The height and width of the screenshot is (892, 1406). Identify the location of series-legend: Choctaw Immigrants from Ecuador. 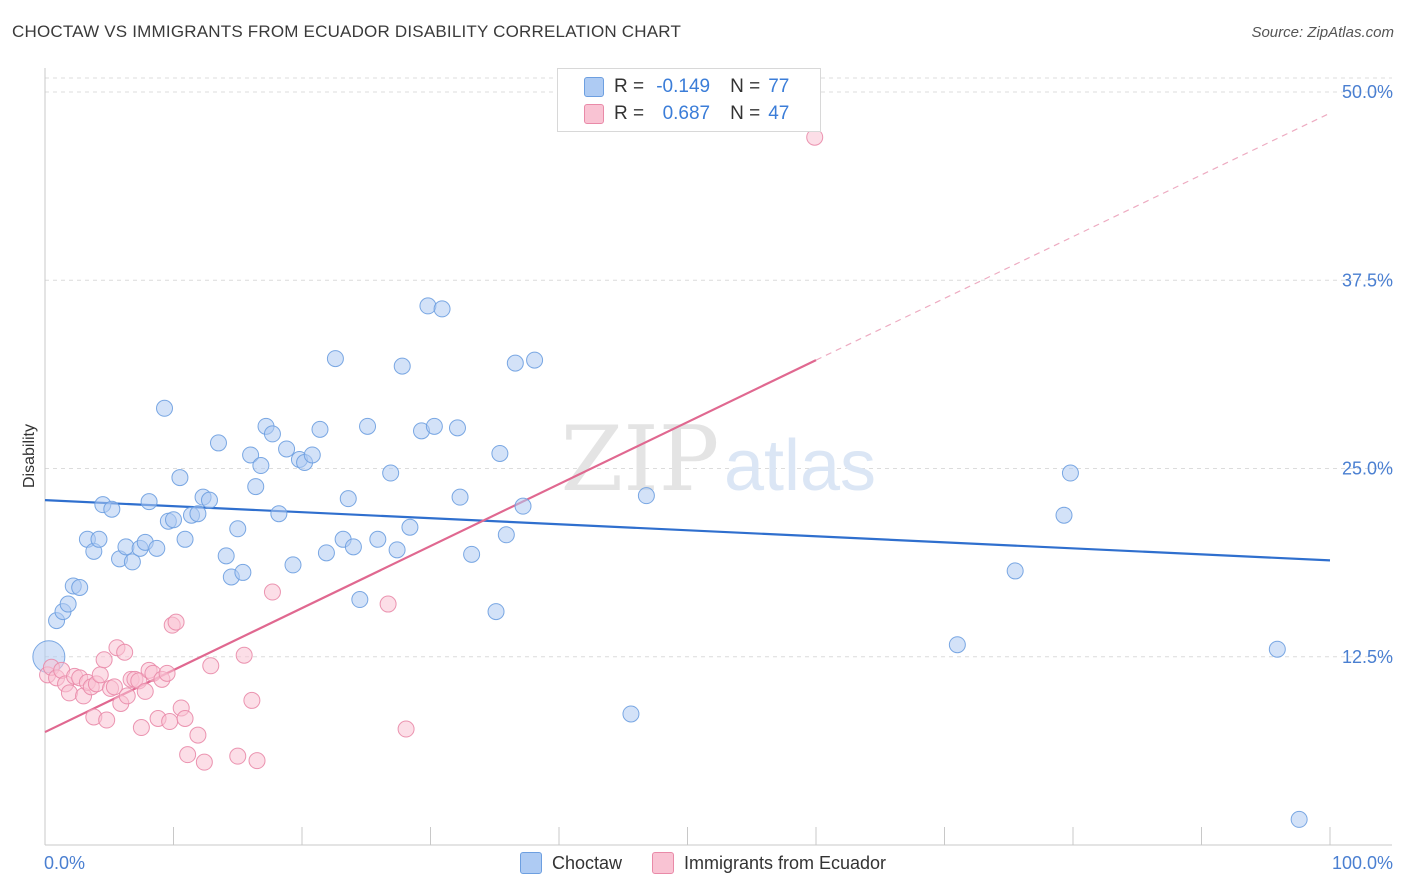
(703, 863).